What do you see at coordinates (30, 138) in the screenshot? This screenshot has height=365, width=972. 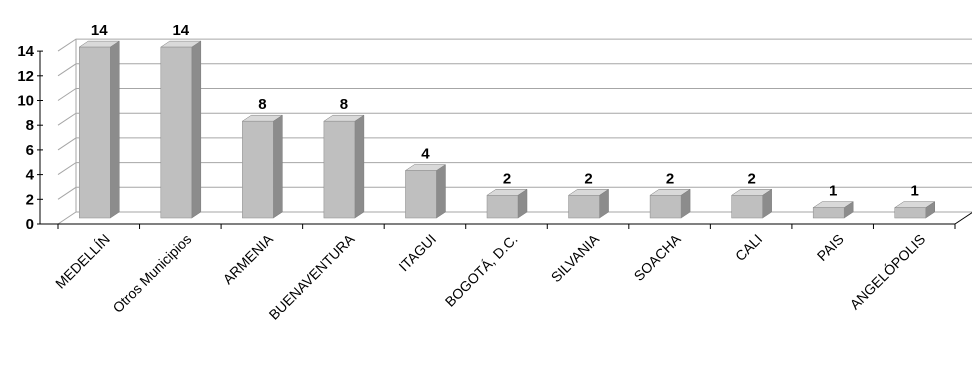 I see `y-axis-ticks: 0 2 4 6 8 10 12 14` at bounding box center [30, 138].